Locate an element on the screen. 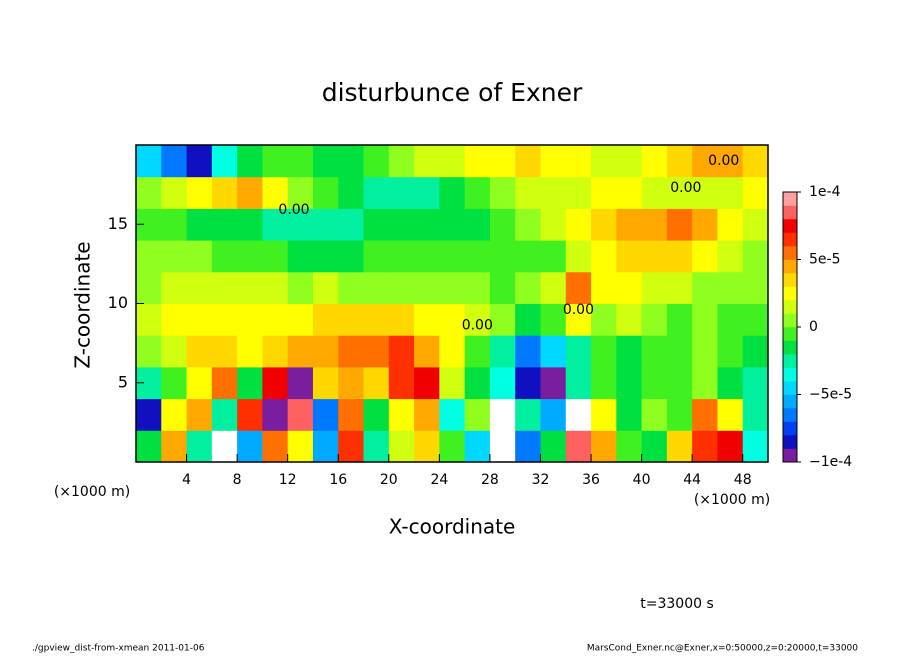 This screenshot has height=658, width=904. footer-left: ./gpview_dist-from-xmean 2011-01-06 is located at coordinates (118, 649).